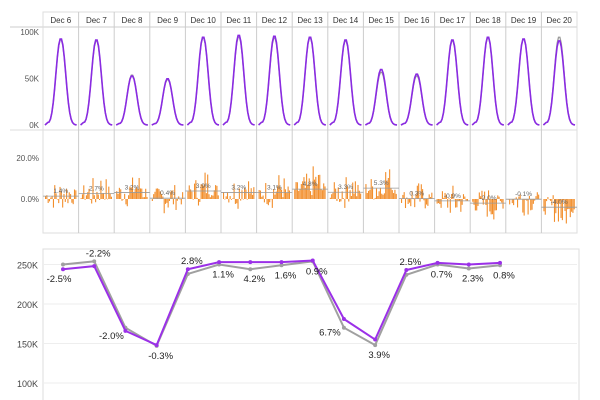 The height and width of the screenshot is (400, 600). What do you see at coordinates (238, 187) in the screenshot?
I see `daily-average-label: 3.2%` at bounding box center [238, 187].